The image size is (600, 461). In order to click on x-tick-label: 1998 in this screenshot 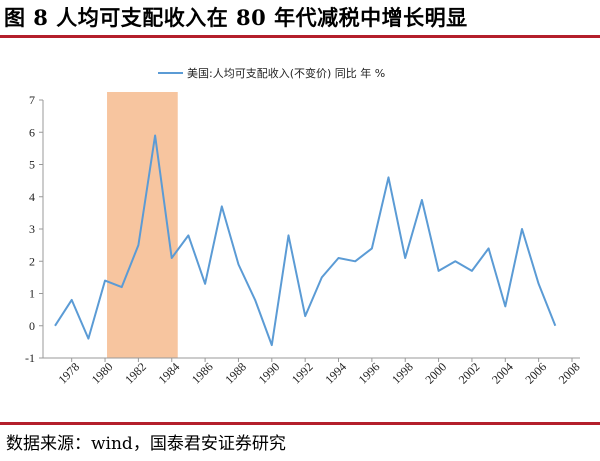, I will do `click(402, 373)`.